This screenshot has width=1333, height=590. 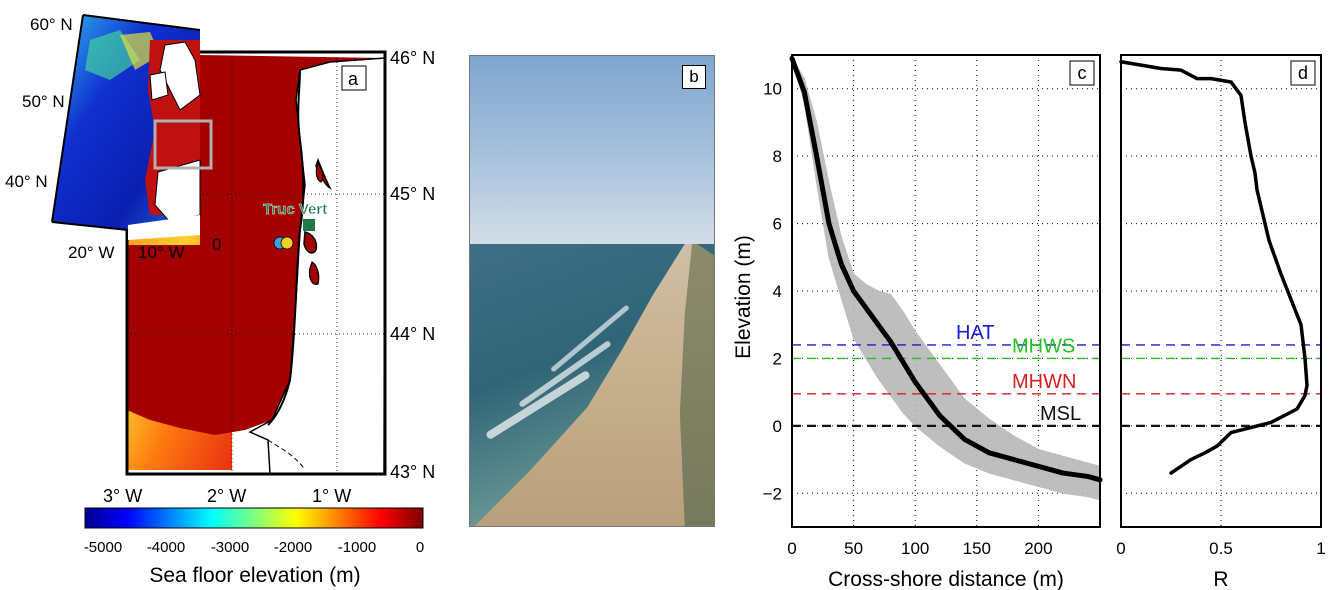 I want to click on y-tick-label: 10, so click(x=772, y=89).